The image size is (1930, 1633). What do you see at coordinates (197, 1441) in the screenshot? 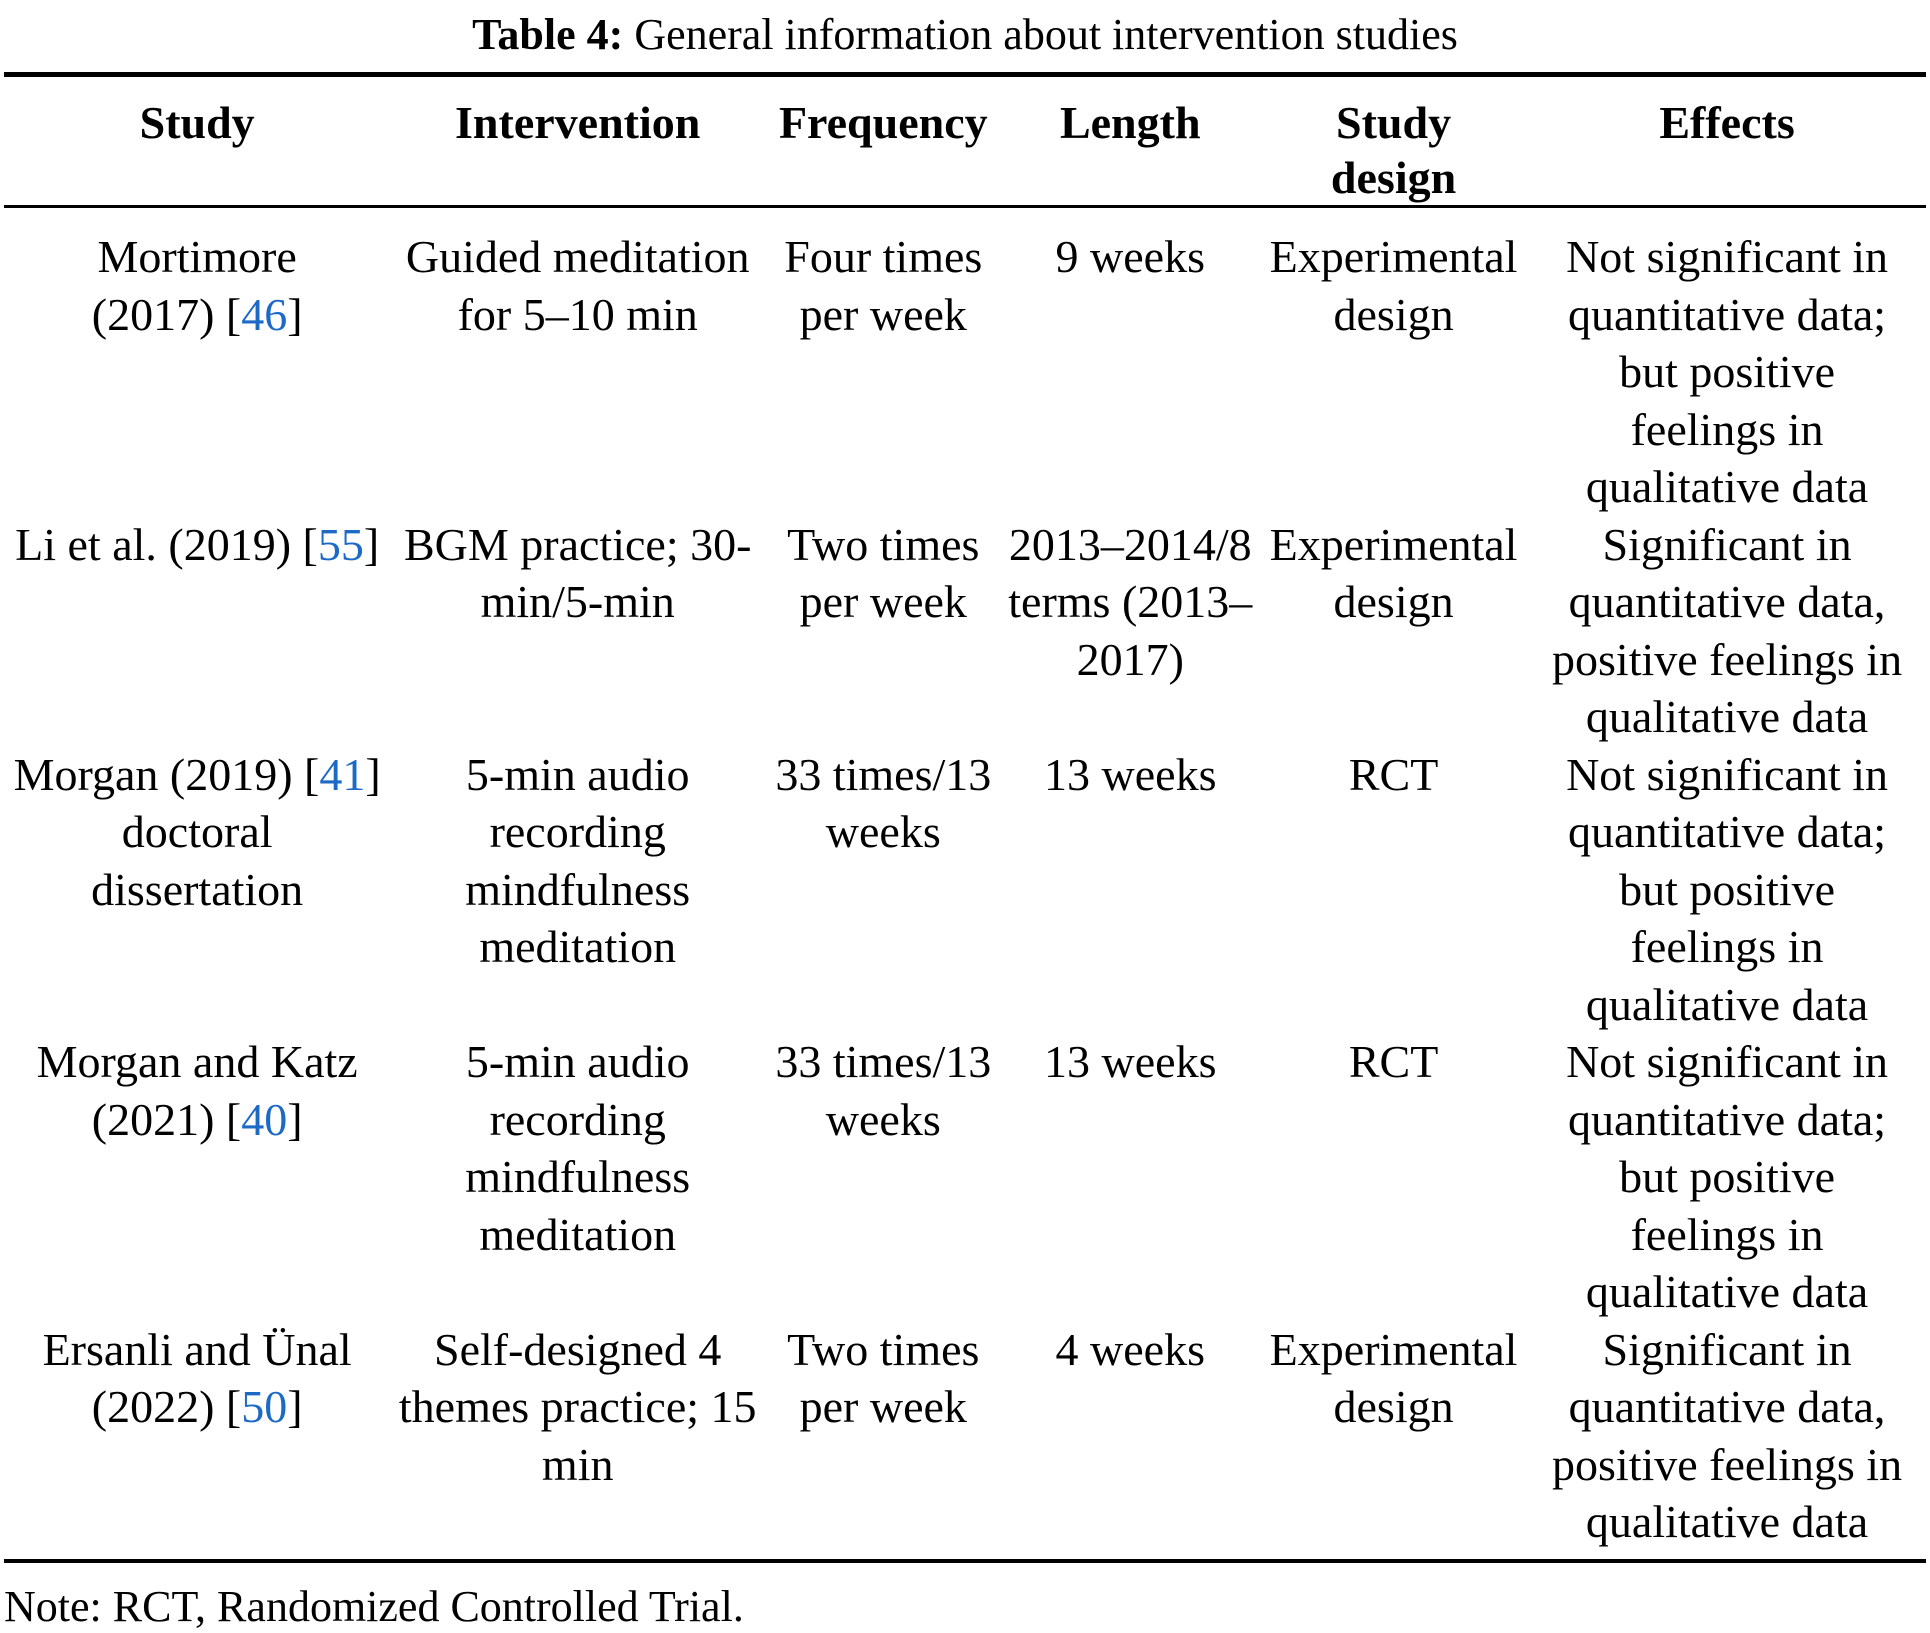
I see `study-cell: Ersanli and Ünal (2022) [50]` at bounding box center [197, 1441].